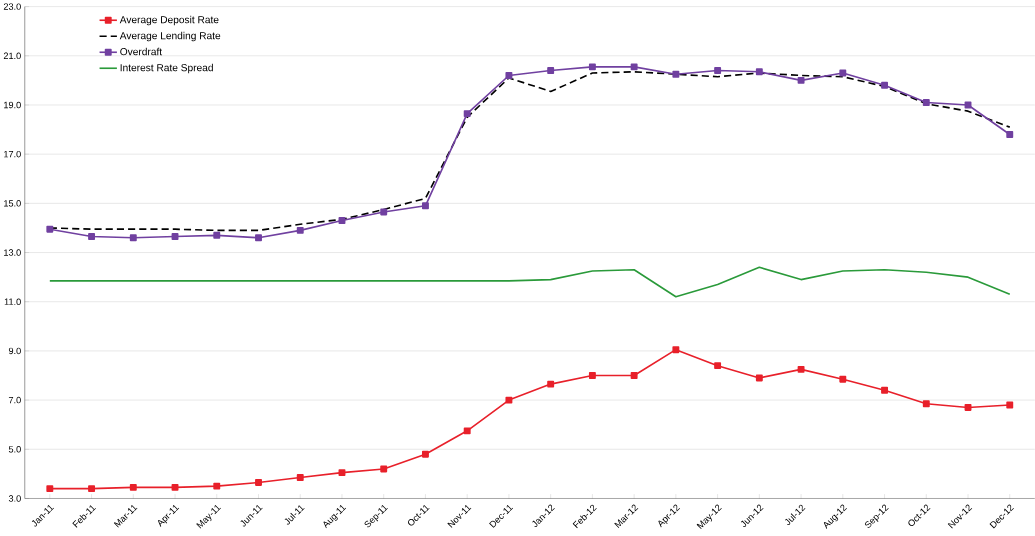  Describe the element at coordinates (170, 36) in the screenshot. I see `legend-label: Average Lending Rate` at that location.